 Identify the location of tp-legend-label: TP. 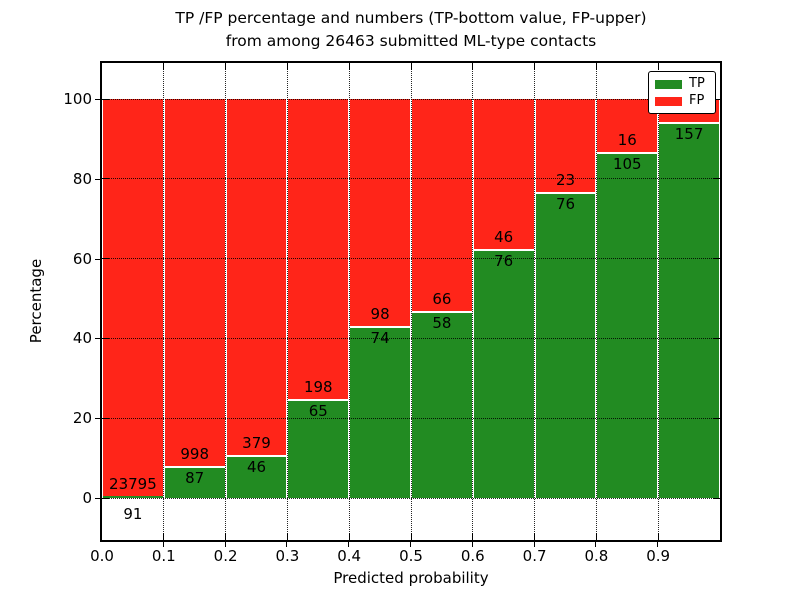
(697, 83).